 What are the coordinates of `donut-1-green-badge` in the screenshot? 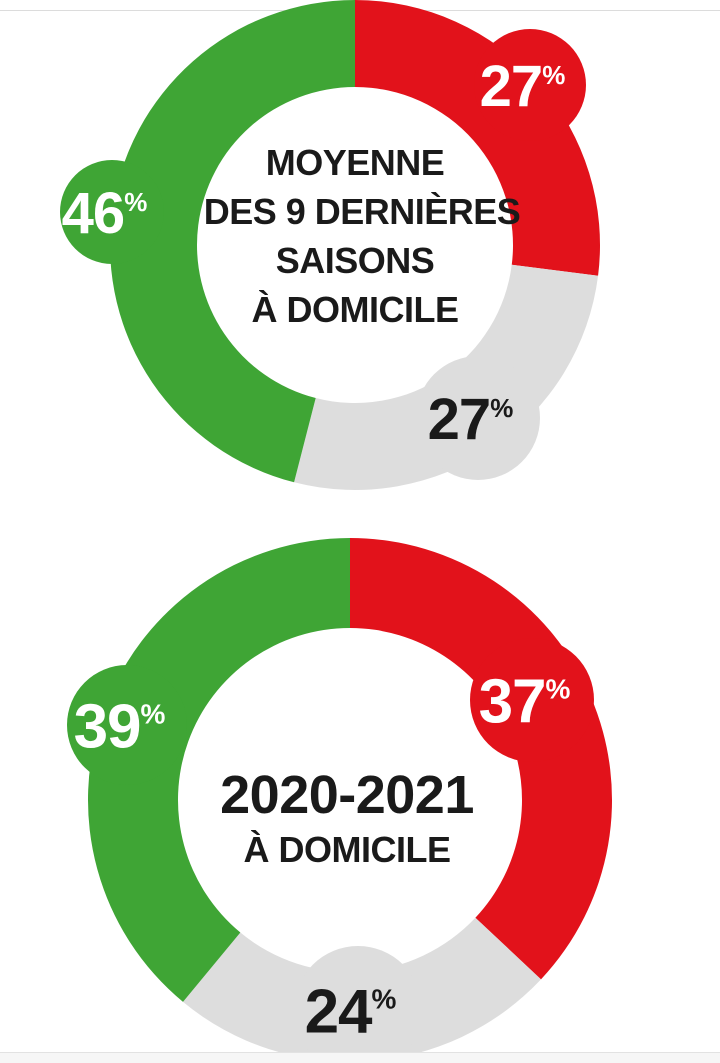 It's located at (112, 212).